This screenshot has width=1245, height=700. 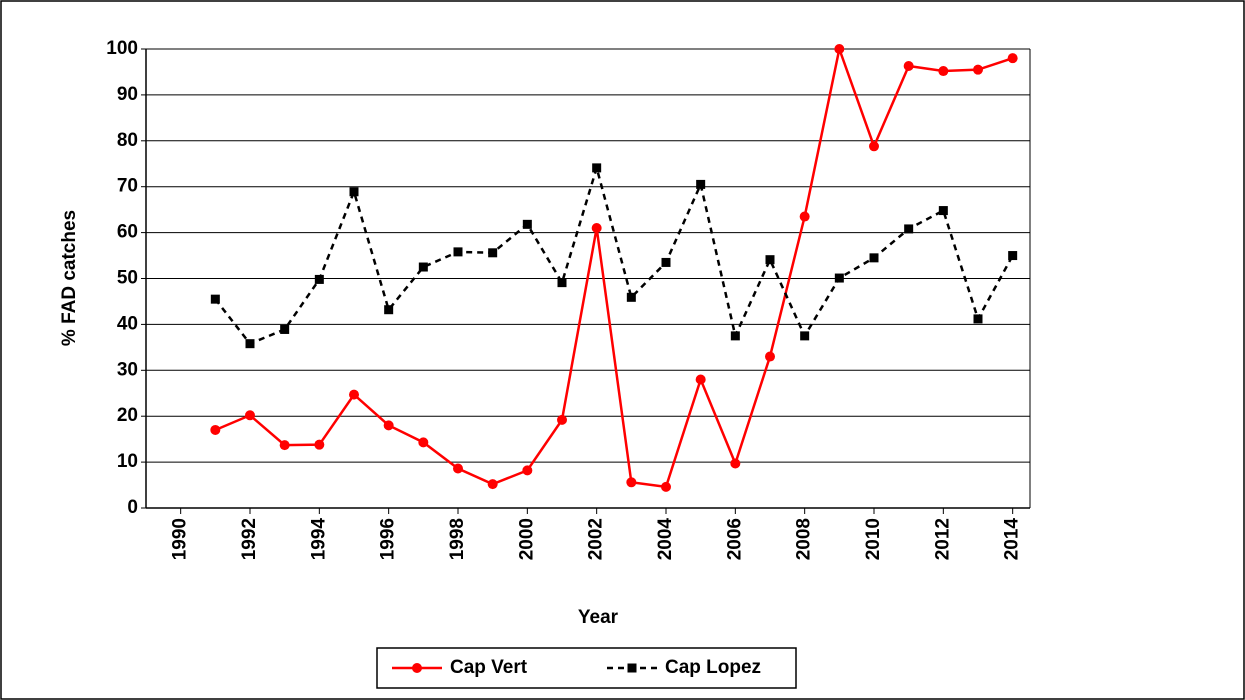 I want to click on y-tick-label: 30, so click(x=127, y=369).